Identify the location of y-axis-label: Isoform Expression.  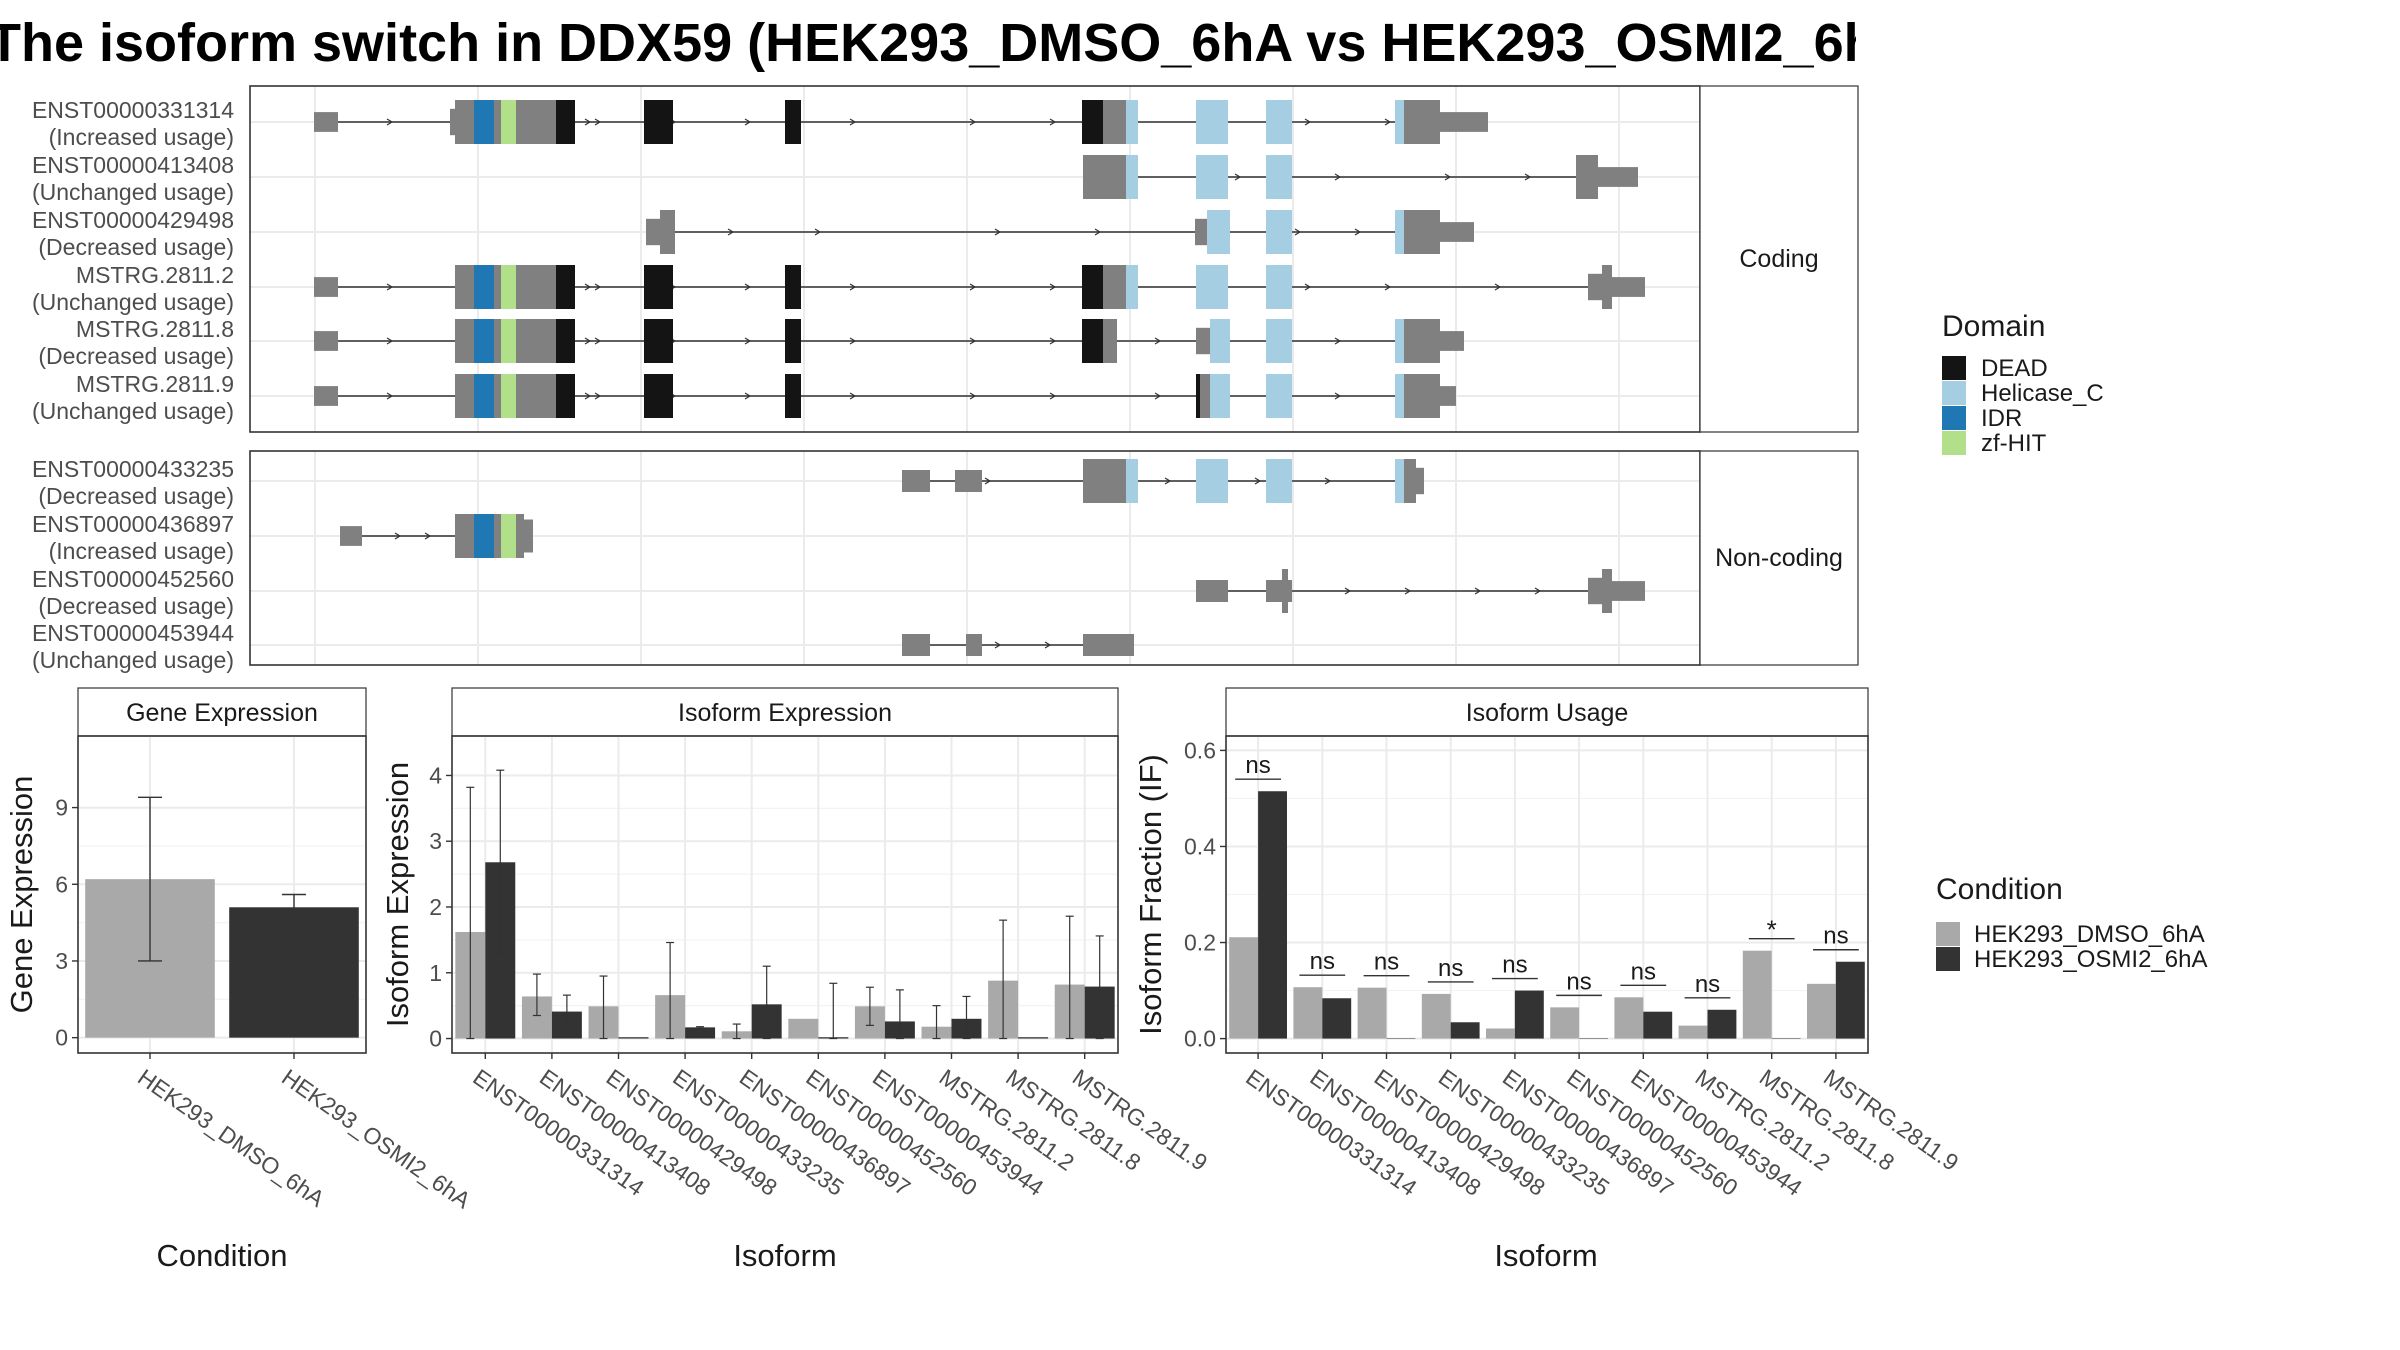
(397, 894).